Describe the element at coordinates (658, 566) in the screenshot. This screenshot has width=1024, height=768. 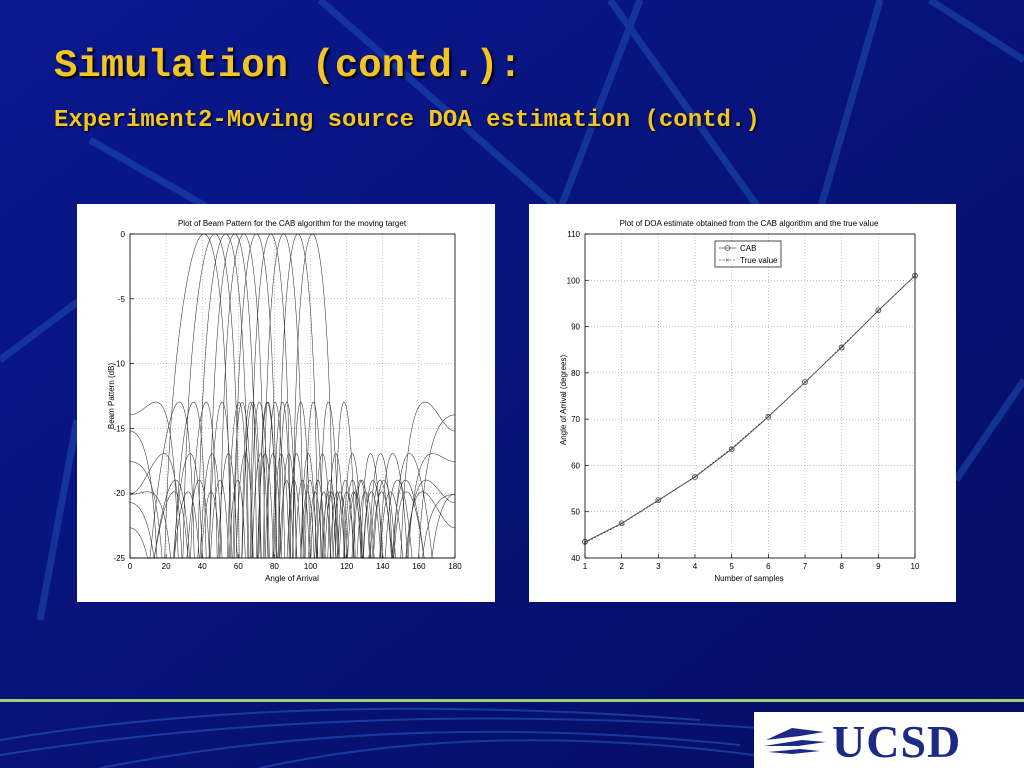
I see `doa-xtick-label: 3` at that location.